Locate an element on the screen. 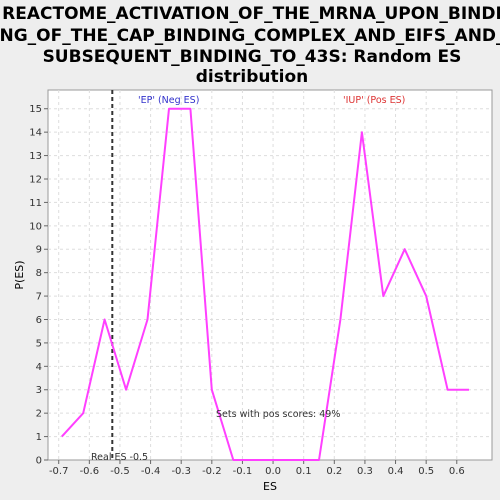 The image size is (500, 500). x-tick-label: 0.1 is located at coordinates (304, 471).